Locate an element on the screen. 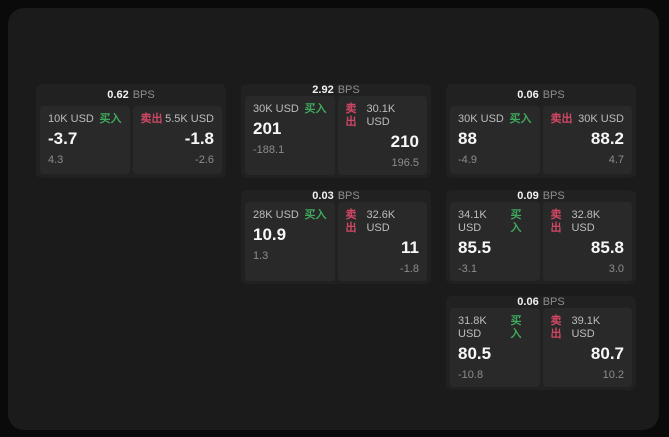 The image size is (669, 437). sell-price: 88.2 is located at coordinates (607, 138).